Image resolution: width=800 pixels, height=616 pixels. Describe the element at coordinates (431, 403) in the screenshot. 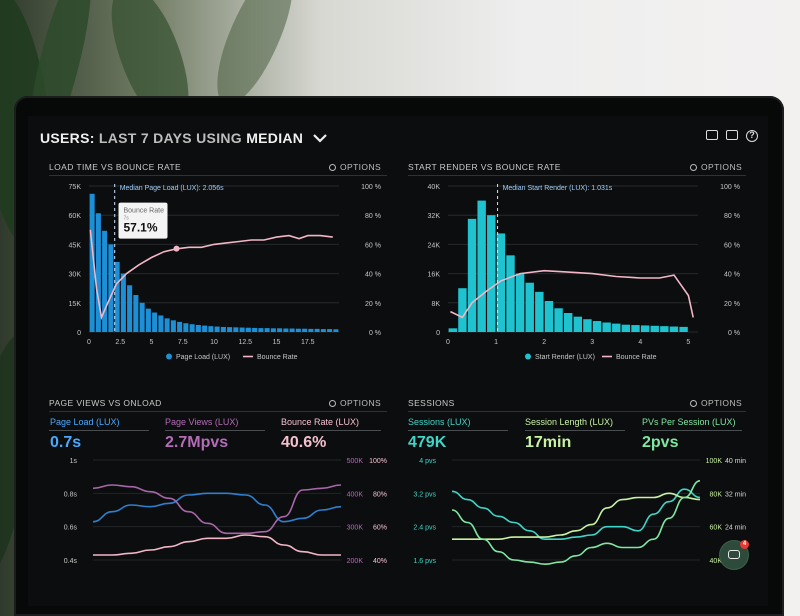

I see `panel-title: SESSIONS` at that location.